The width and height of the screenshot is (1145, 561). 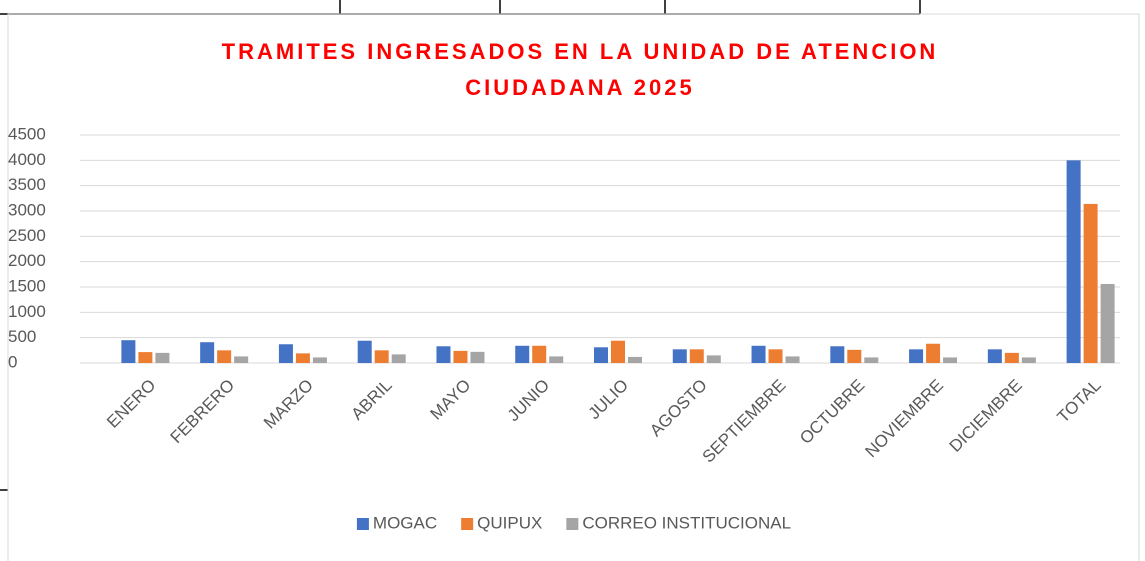 I want to click on y-tick-label: 2000, so click(x=27, y=260).